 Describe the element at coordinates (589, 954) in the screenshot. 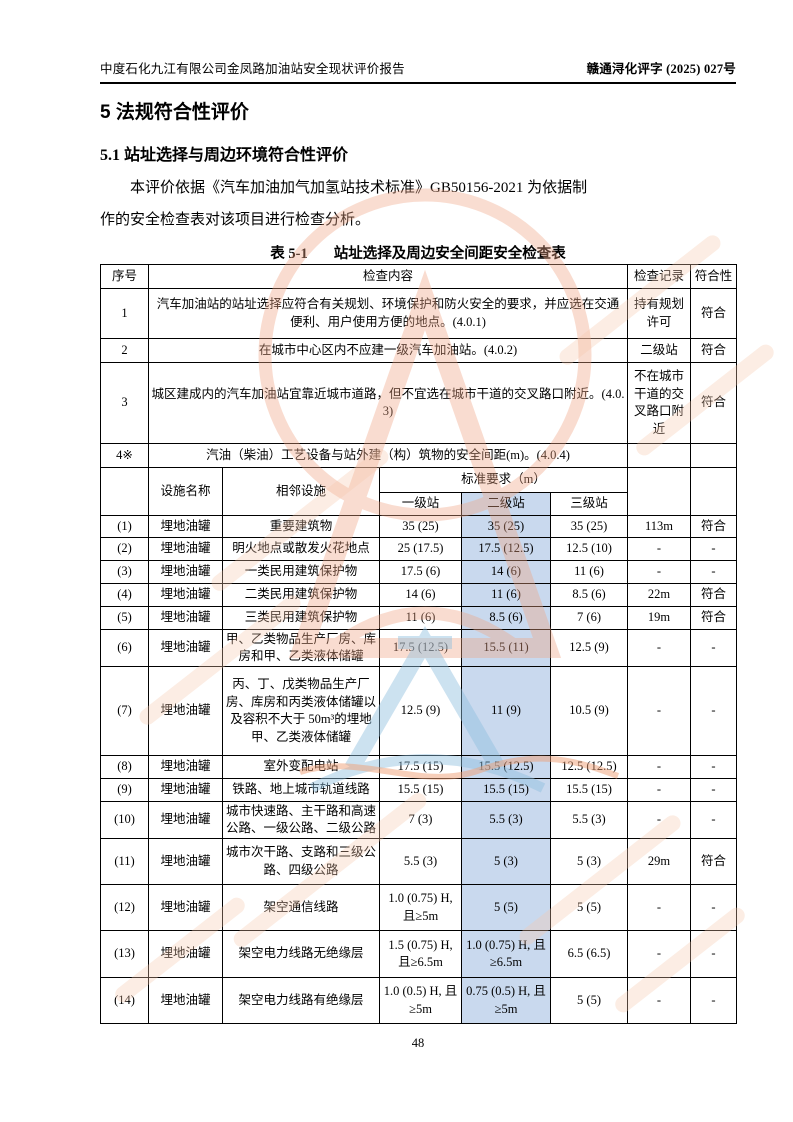

I see `cell-level3: 6.5 (6.5)` at that location.